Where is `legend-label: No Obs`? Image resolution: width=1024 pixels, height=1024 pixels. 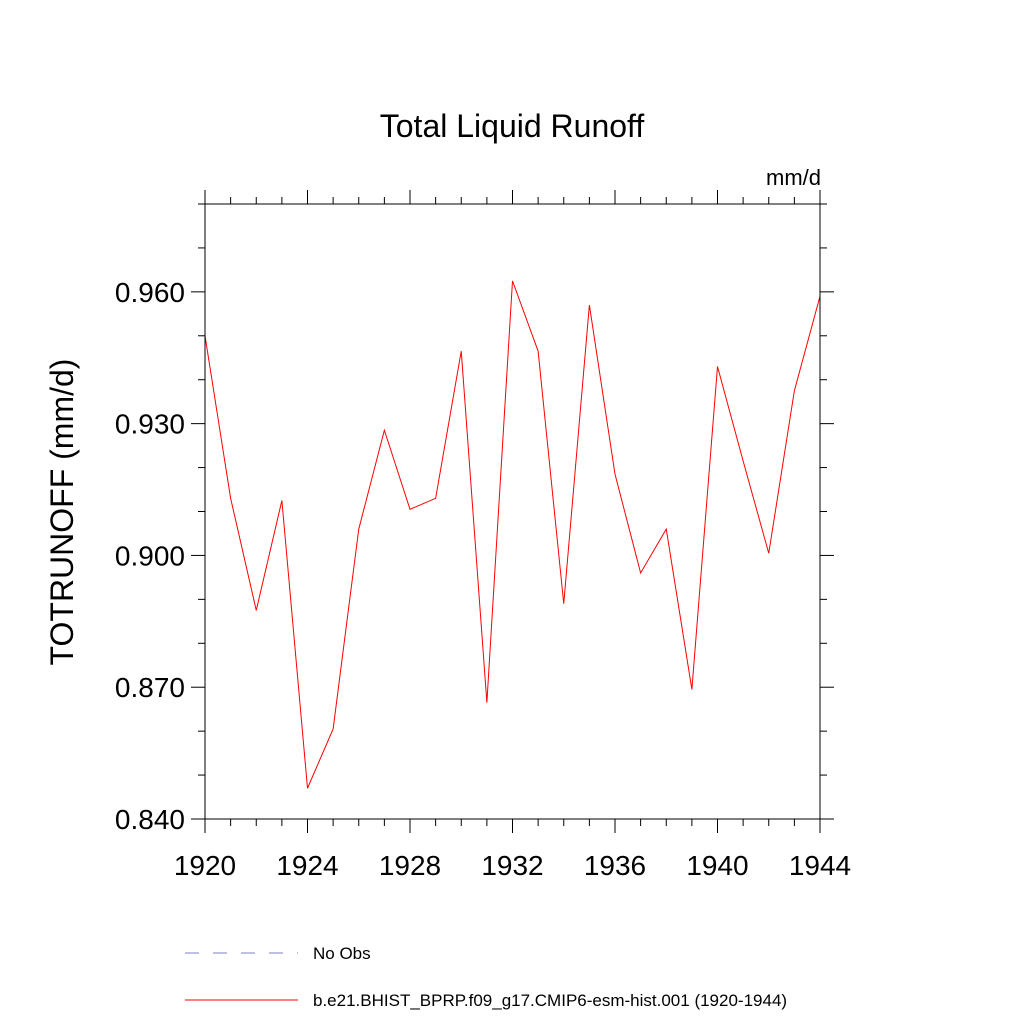 legend-label: No Obs is located at coordinates (342, 953).